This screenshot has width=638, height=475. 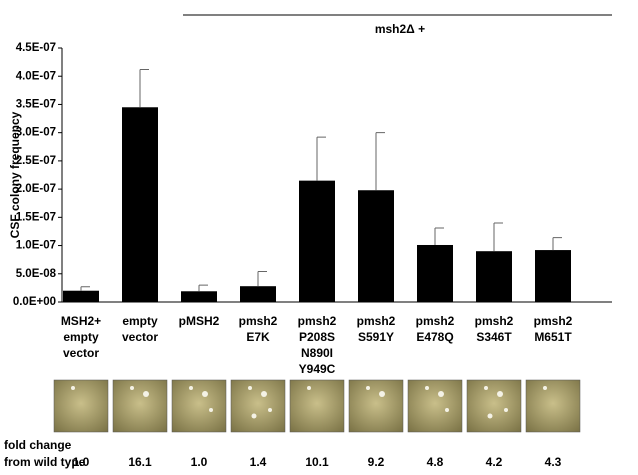 What do you see at coordinates (317, 345) in the screenshot?
I see `x-tick-label: pmsh2 P208S N890I Y949C` at bounding box center [317, 345].